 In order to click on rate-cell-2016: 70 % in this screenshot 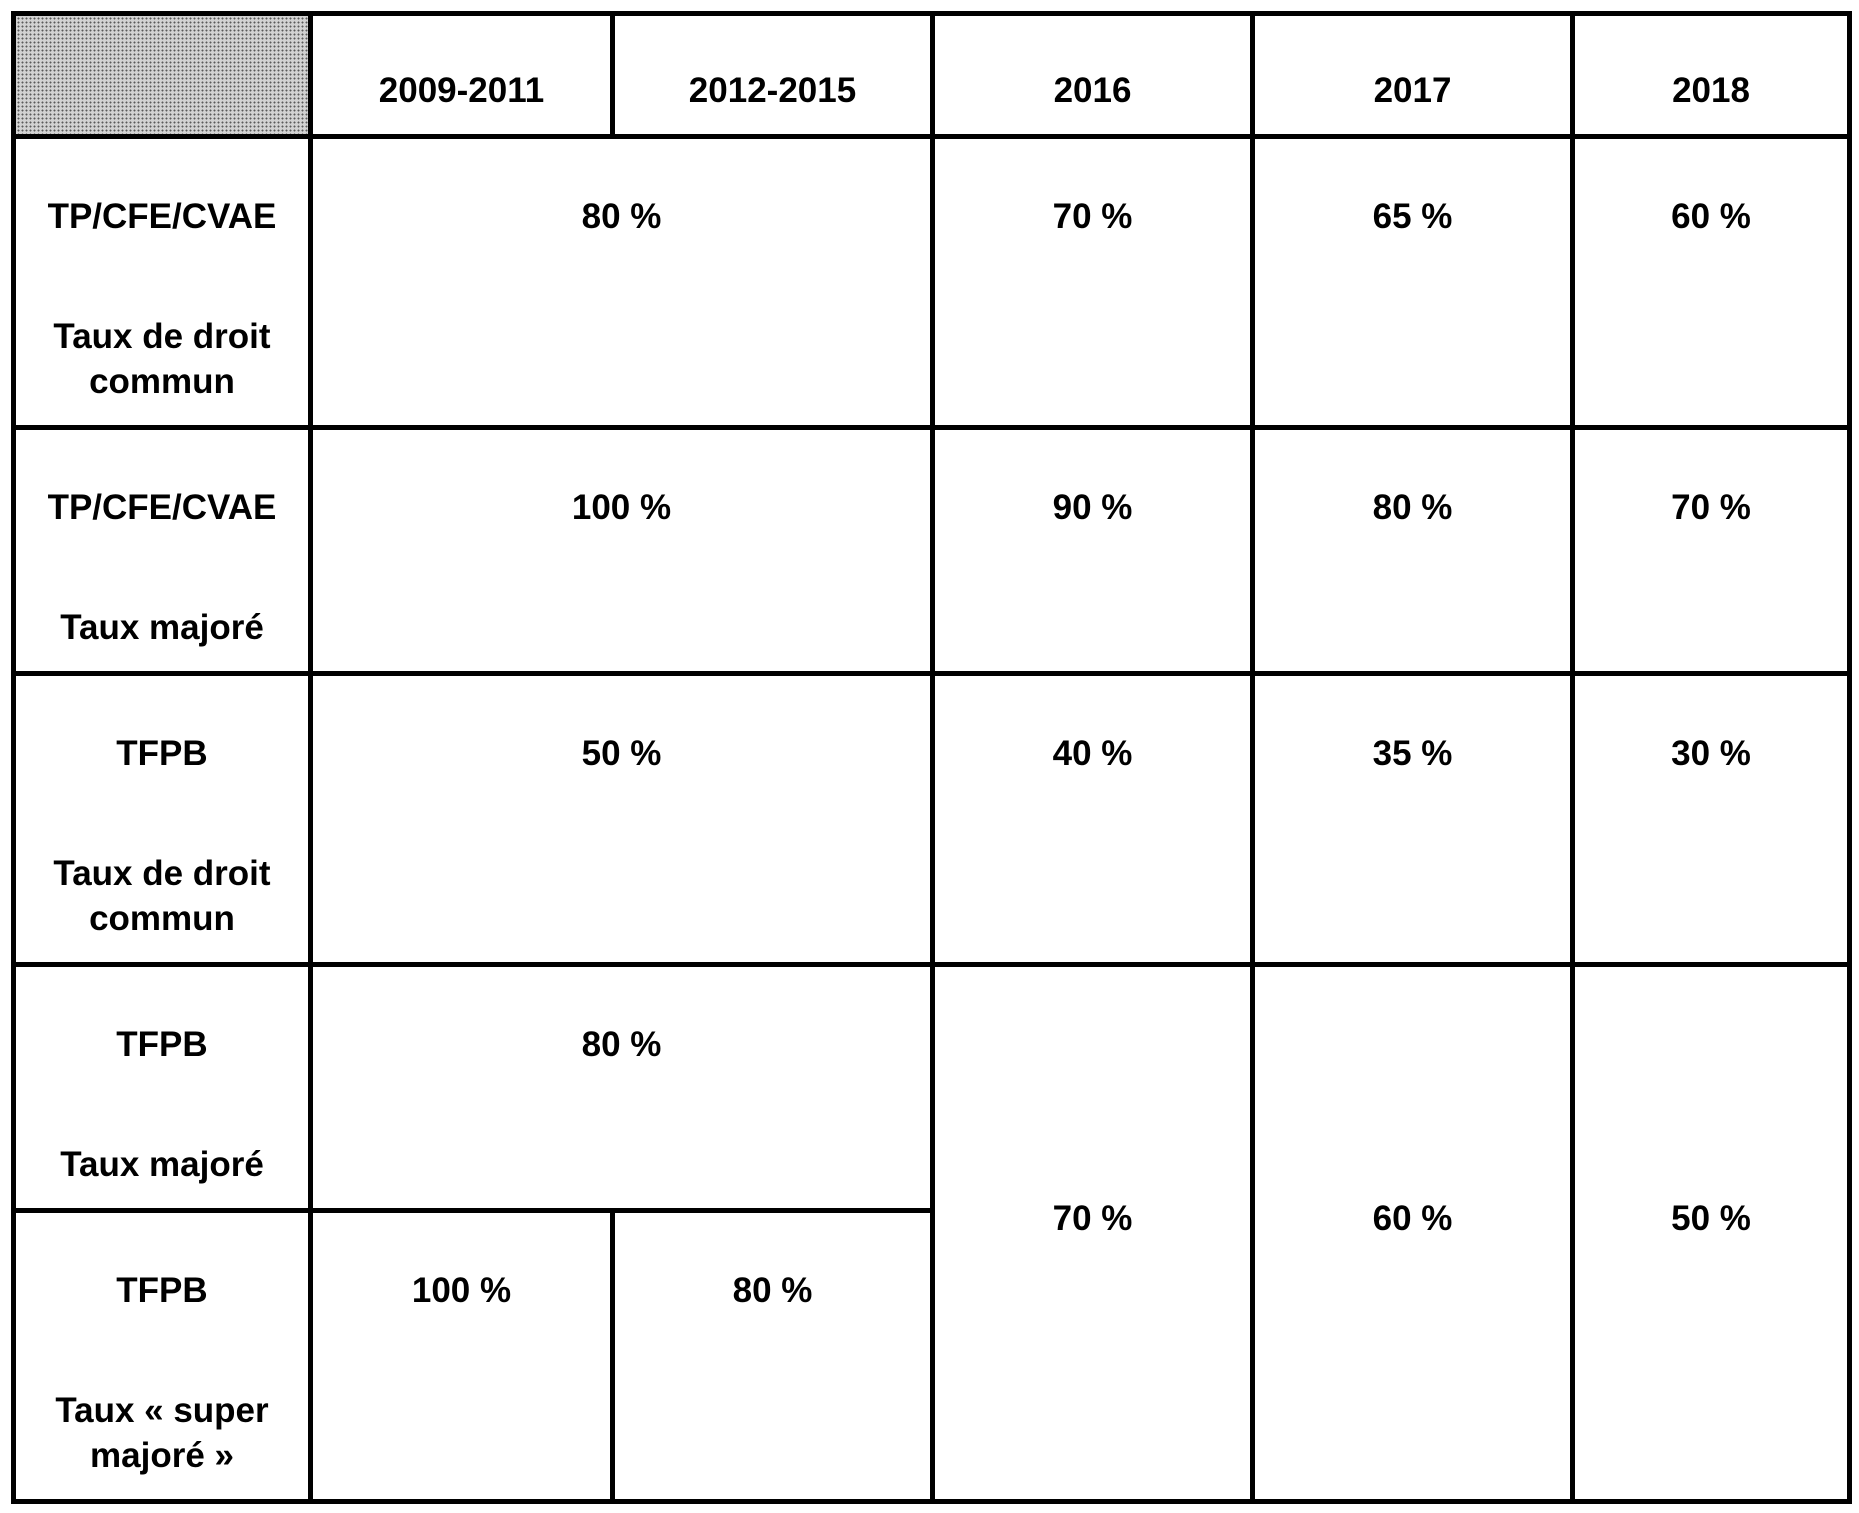, I will do `click(1092, 282)`.